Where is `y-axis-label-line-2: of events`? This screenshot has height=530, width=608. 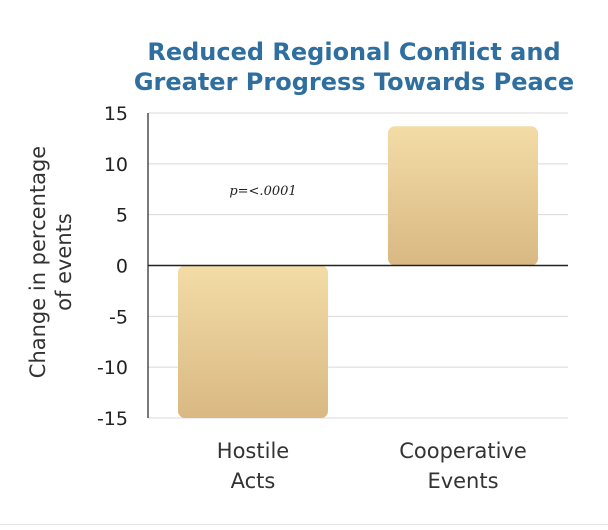
y-axis-label-line-2: of events is located at coordinates (64, 262).